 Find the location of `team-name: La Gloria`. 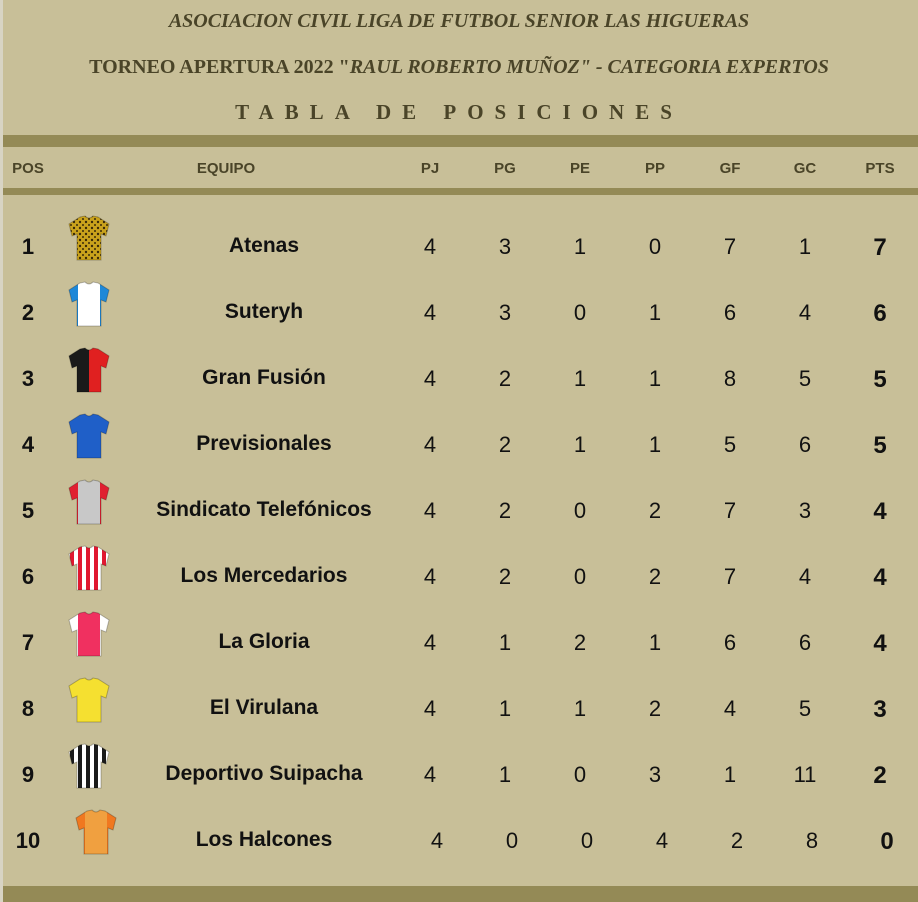

team-name: La Gloria is located at coordinates (264, 641).